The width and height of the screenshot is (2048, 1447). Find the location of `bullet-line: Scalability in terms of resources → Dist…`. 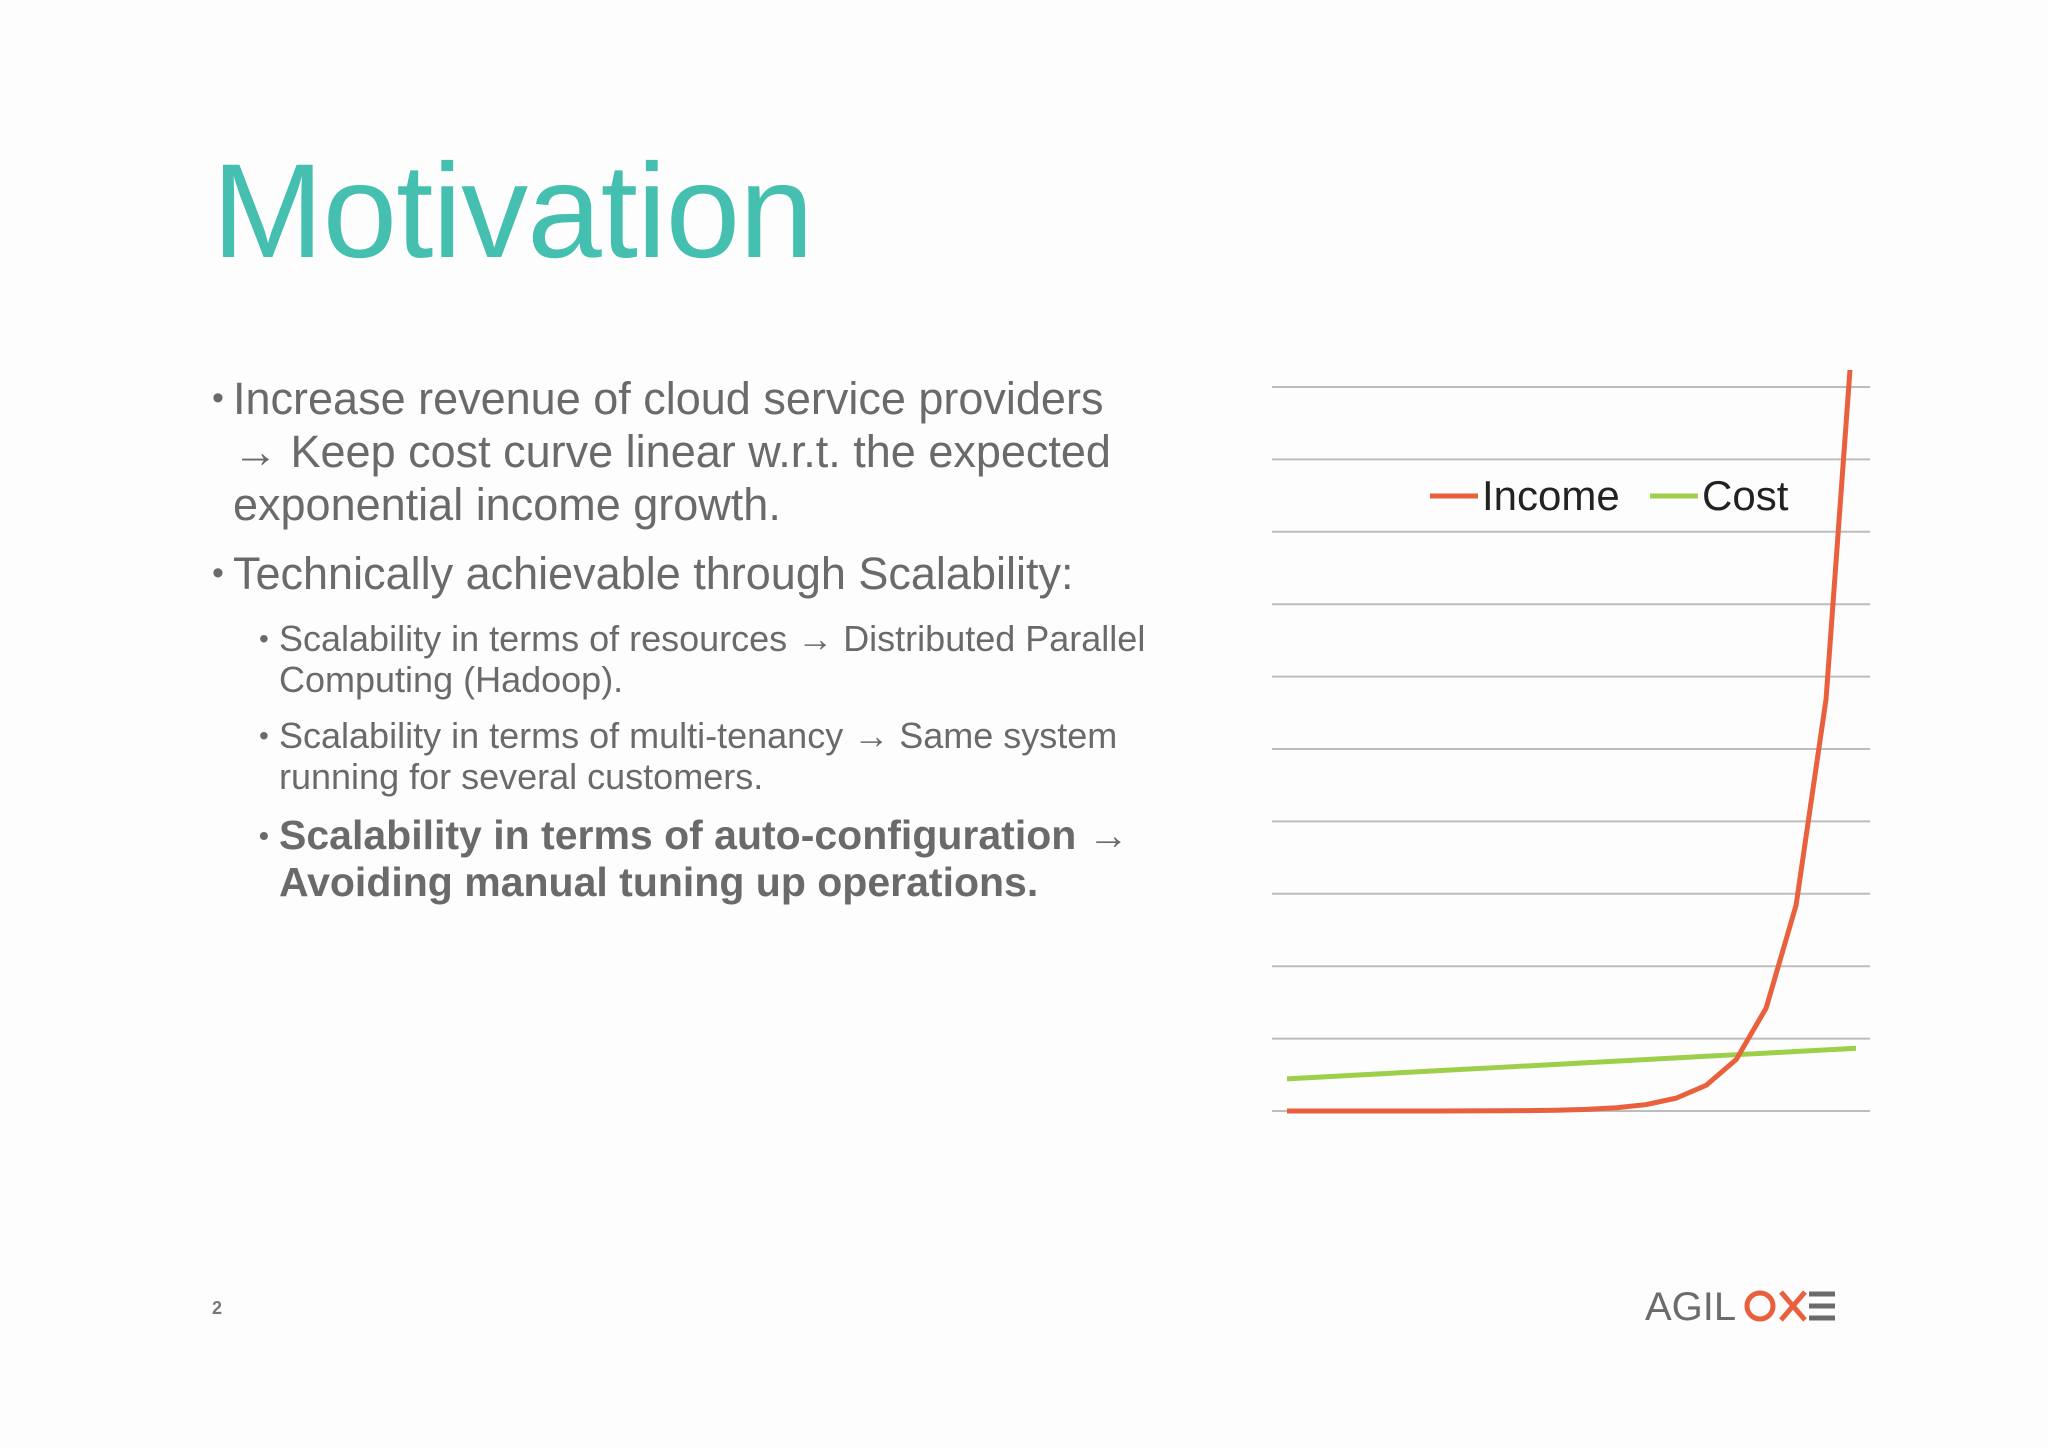

bullet-line: Scalability in terms of resources → Dist… is located at coordinates (712, 638).